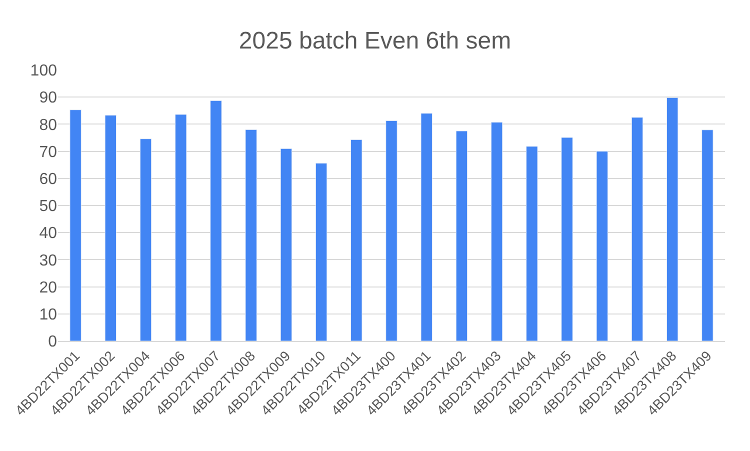  Describe the element at coordinates (48, 98) in the screenshot. I see `y-tick-label: 90` at that location.